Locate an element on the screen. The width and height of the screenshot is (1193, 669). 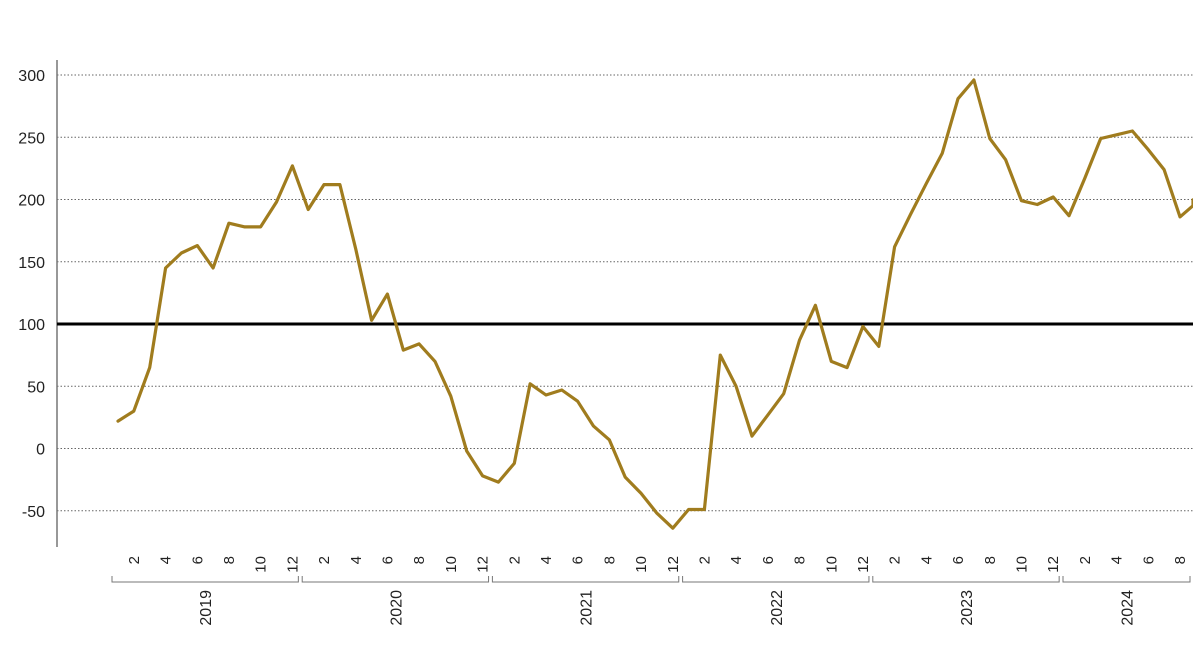
y-tick-label: 0 is located at coordinates (40, 450).